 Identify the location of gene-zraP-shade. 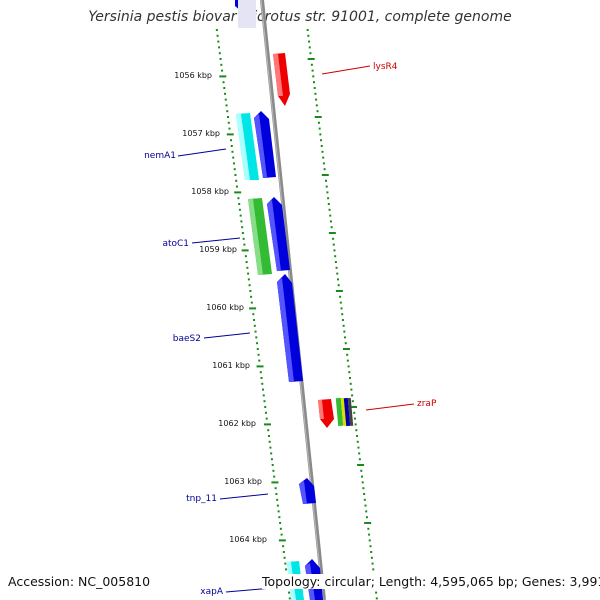
(321, 409).